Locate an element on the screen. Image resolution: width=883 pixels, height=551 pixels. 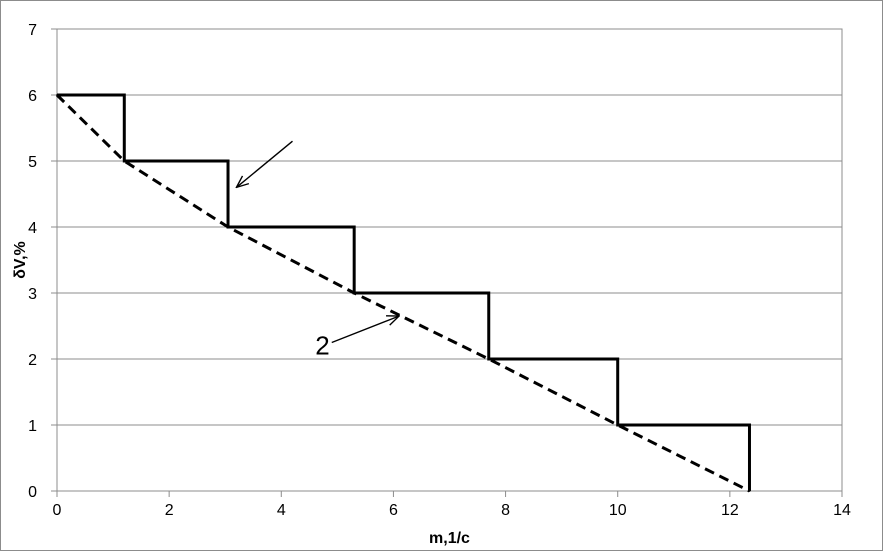
y-tick-label-5: 5 is located at coordinates (32, 162).